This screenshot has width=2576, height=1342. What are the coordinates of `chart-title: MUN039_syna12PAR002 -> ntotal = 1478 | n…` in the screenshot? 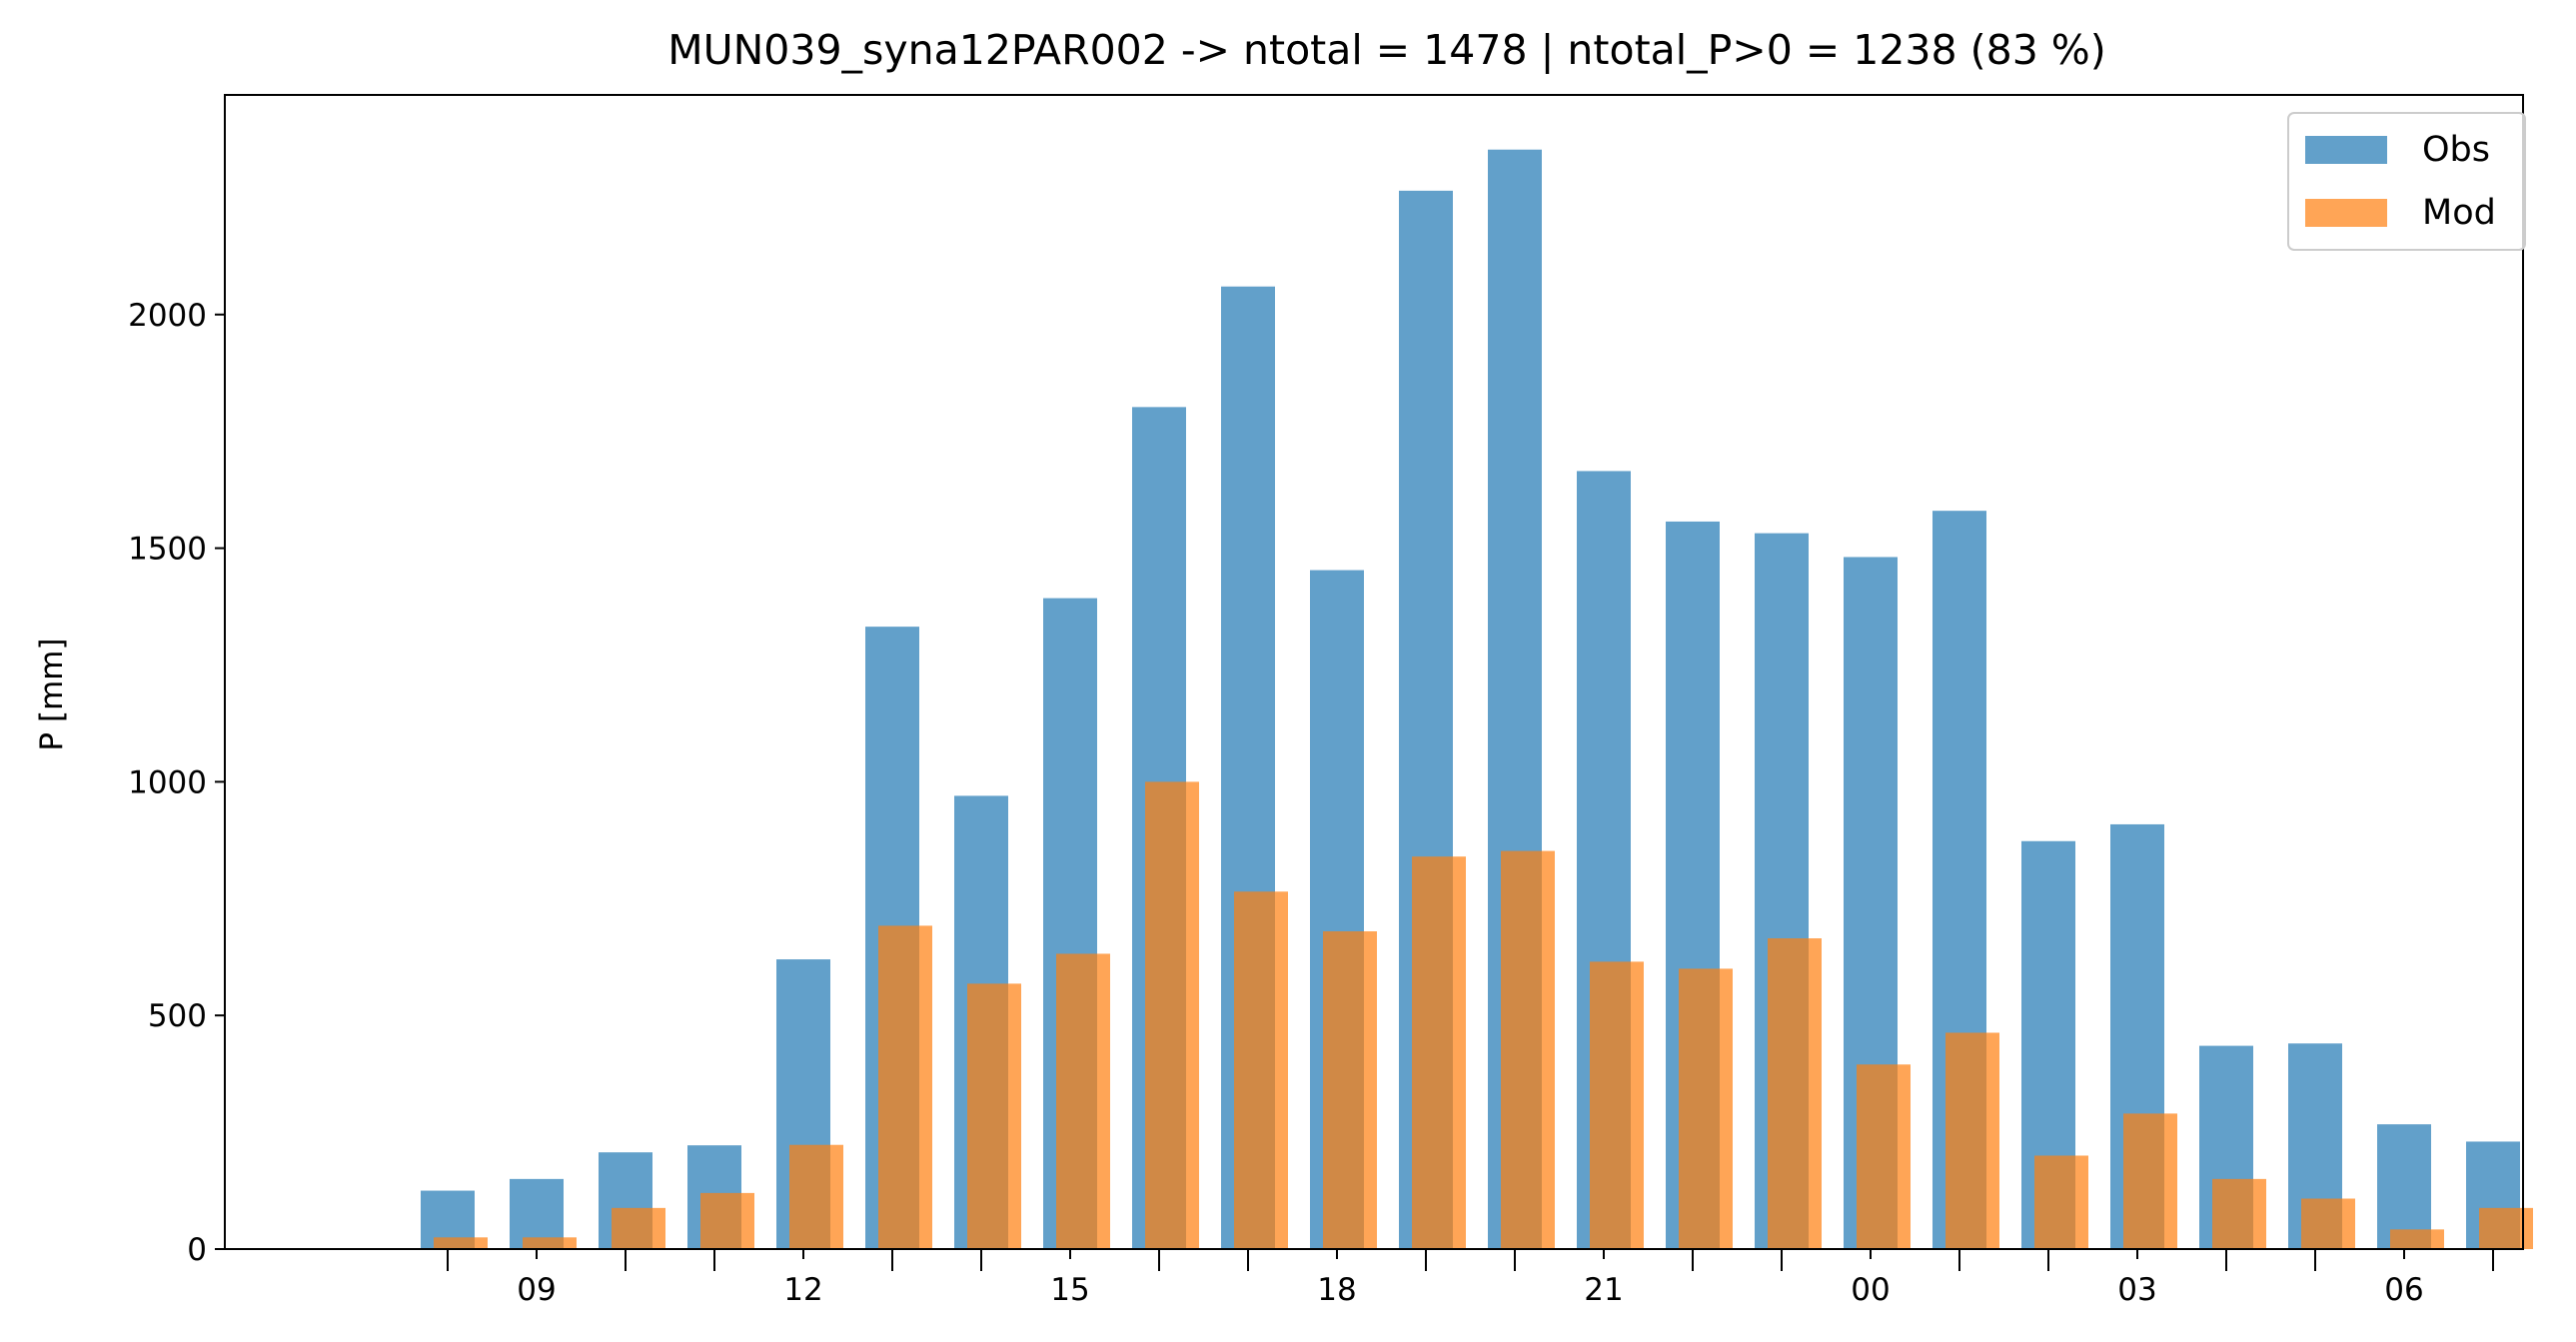 It's located at (1386, 50).